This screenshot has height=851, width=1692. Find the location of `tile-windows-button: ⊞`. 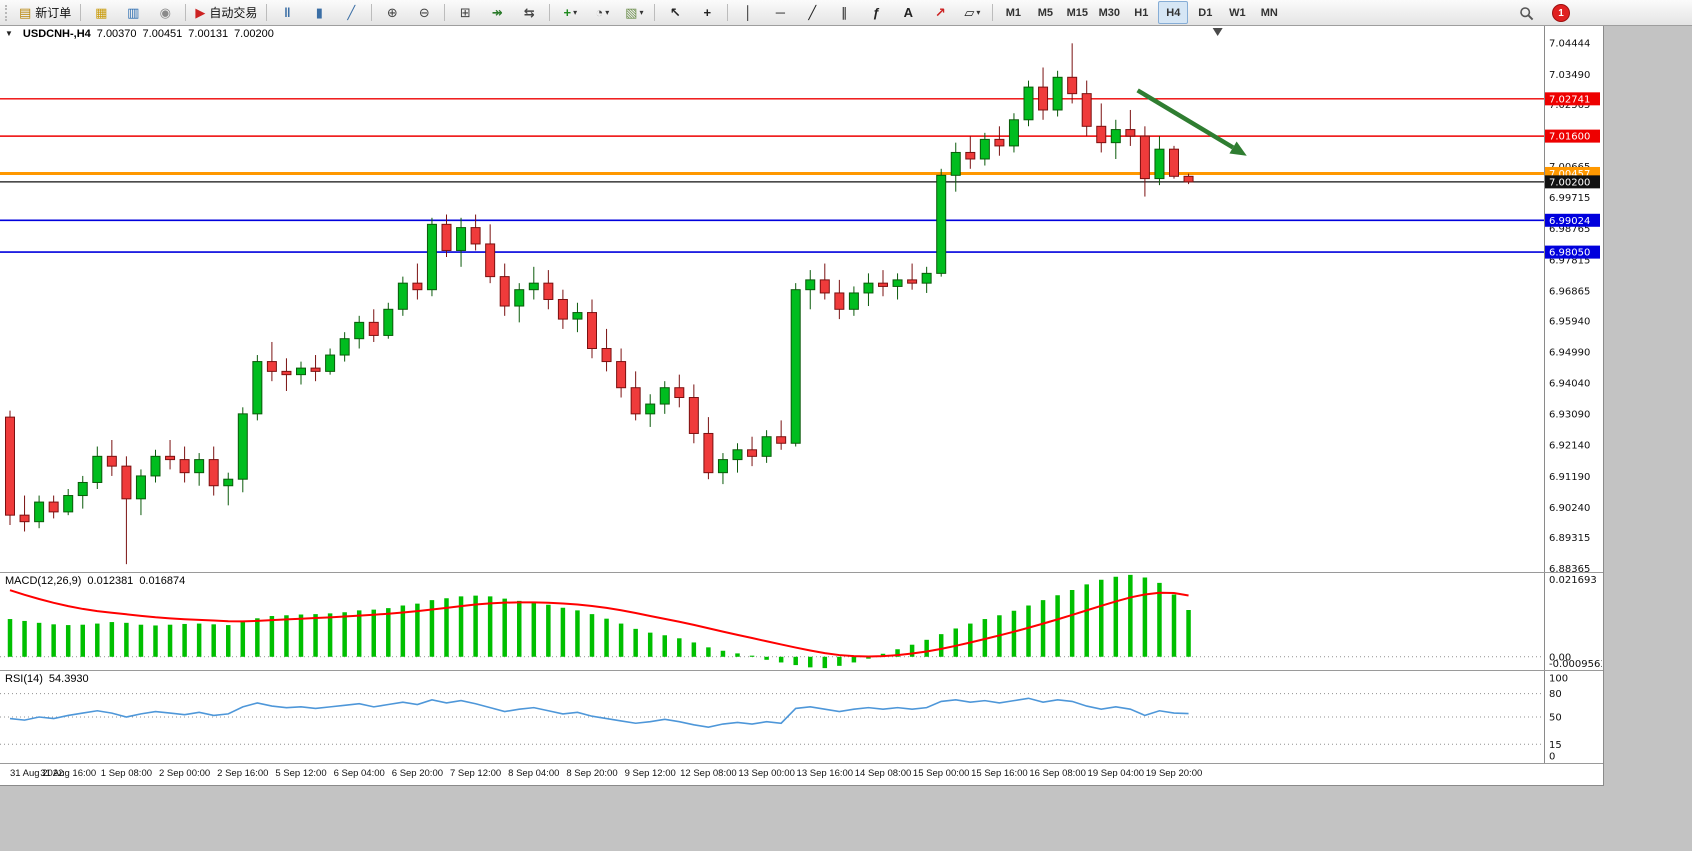

tile-windows-button: ⊞ is located at coordinates (465, 12).